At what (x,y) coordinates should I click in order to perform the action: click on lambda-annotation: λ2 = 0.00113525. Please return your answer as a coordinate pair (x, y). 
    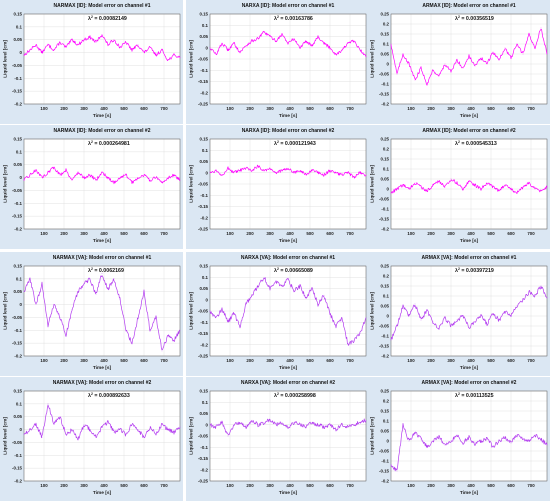
    Looking at the image, I should click on (474, 395).